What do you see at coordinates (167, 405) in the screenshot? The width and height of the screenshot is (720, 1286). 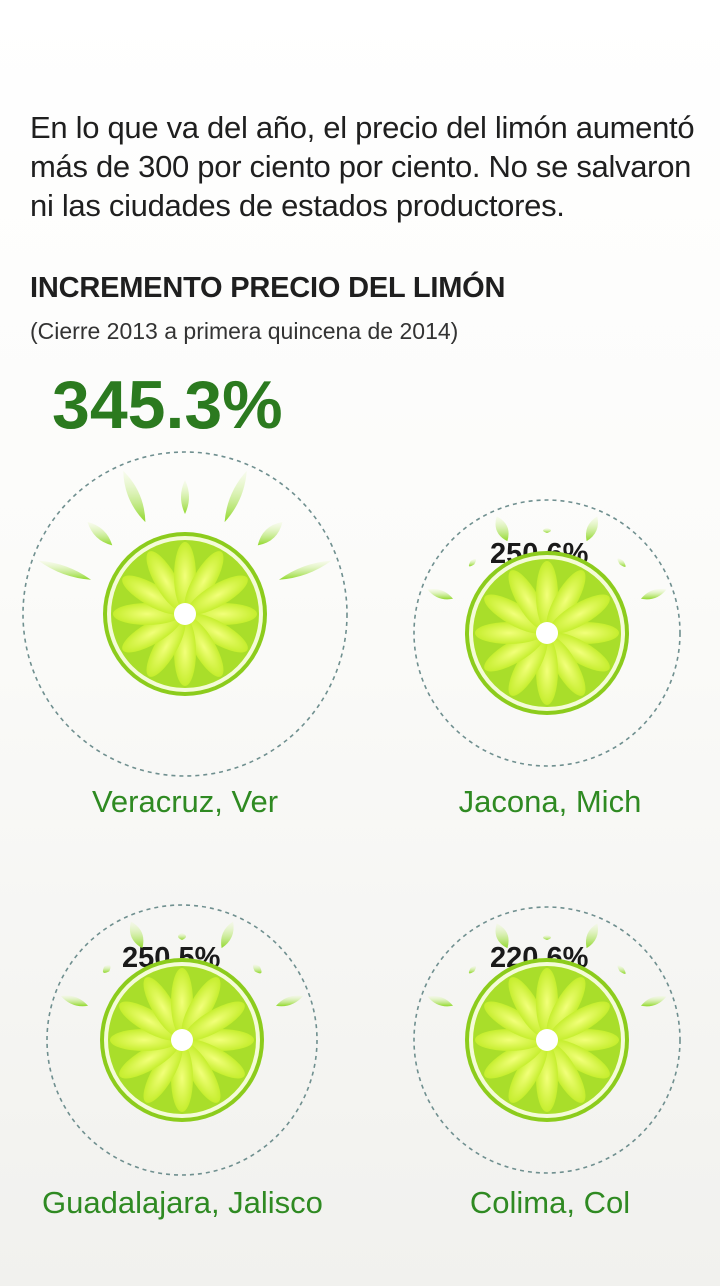 I see `veracruz-percentage: 345.3%` at bounding box center [167, 405].